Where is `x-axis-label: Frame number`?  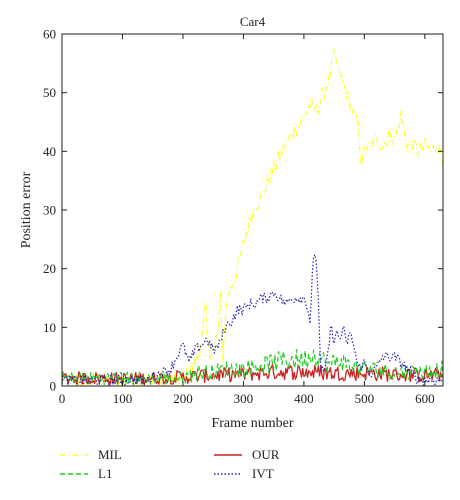
x-axis-label: Frame number is located at coordinates (252, 423).